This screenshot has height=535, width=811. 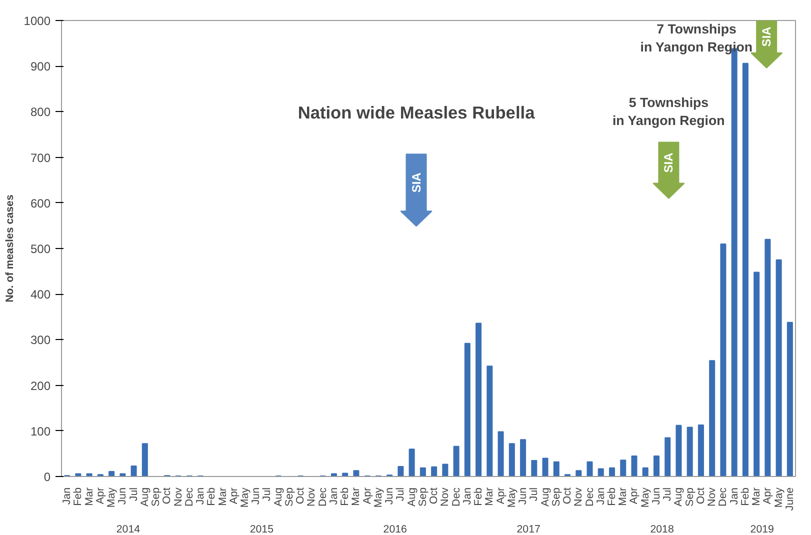 I want to click on y-tick-label: 0, so click(x=47, y=477).